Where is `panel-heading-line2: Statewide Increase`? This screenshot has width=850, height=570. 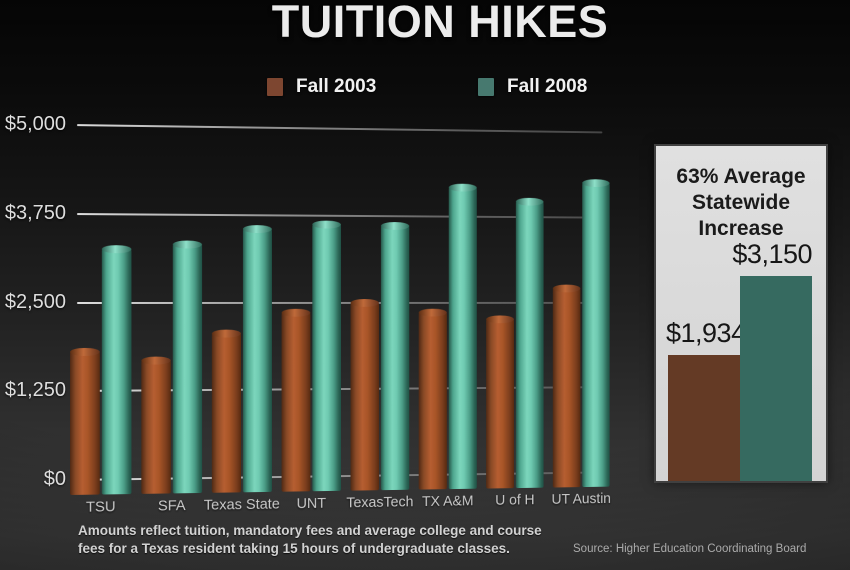
panel-heading-line2: Statewide Increase is located at coordinates (741, 215).